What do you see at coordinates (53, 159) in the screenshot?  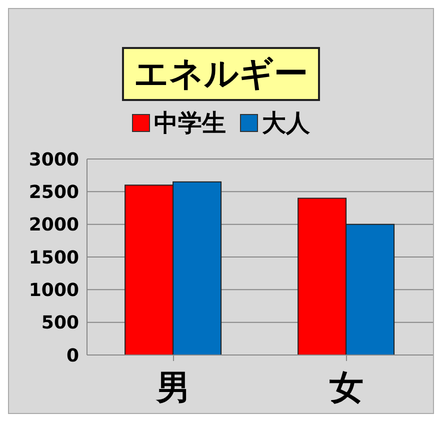 I see `y-tick-label: 3000` at bounding box center [53, 159].